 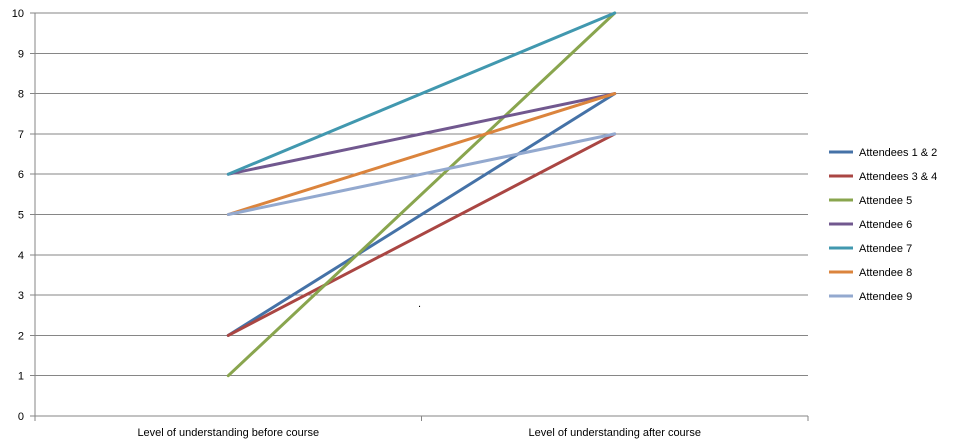 I want to click on y-tick-labels: 0 1 2 3 4 5 6 7 8 9 10, so click(x=18, y=215).